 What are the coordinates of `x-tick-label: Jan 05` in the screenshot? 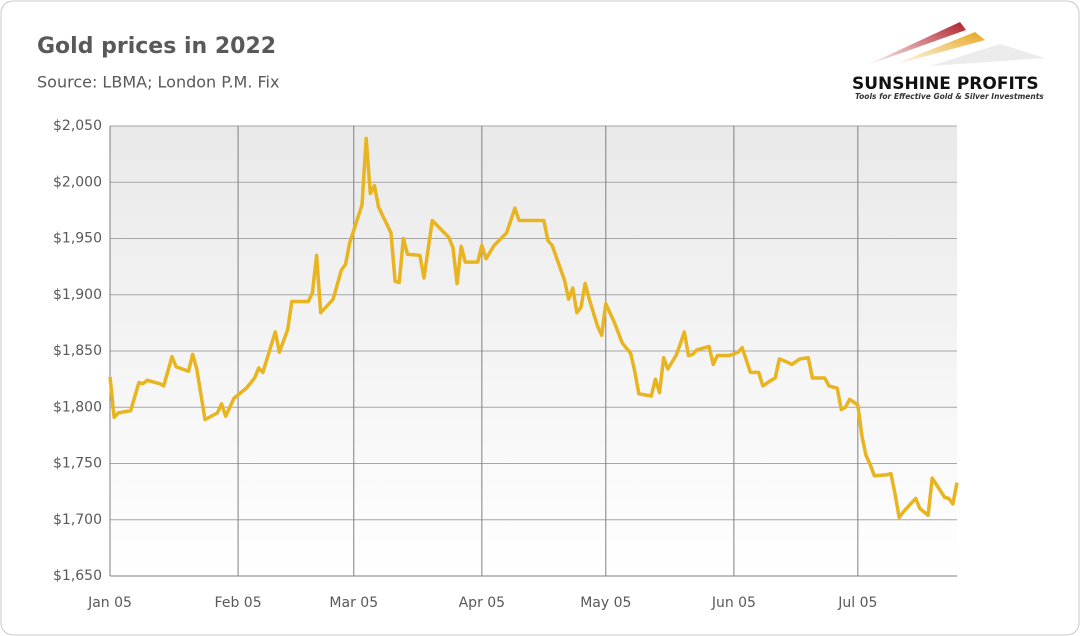 It's located at (109, 603).